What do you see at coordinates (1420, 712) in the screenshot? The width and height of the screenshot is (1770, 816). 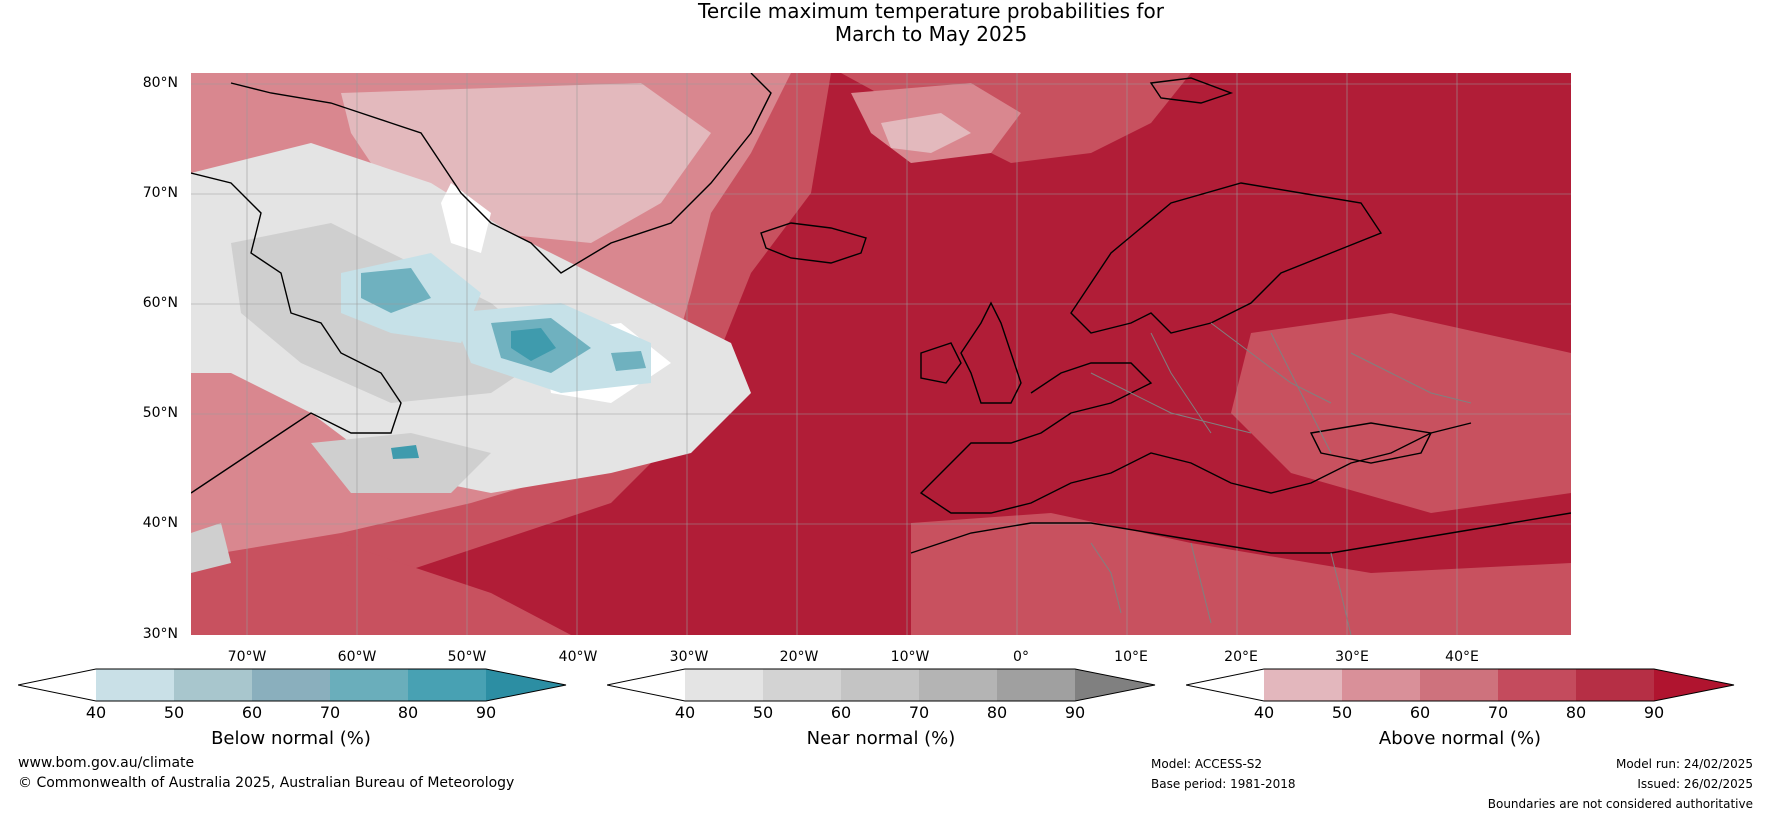 I see `above-tick-60: 60` at bounding box center [1420, 712].